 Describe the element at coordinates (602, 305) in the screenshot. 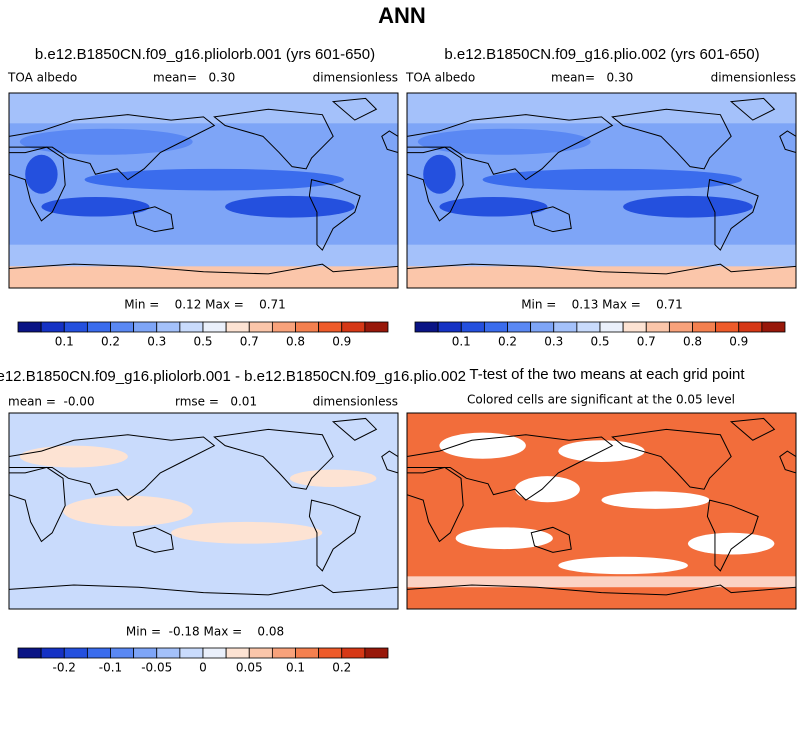

I see `min-max: Min = 0.13 Max = 0.71` at that location.